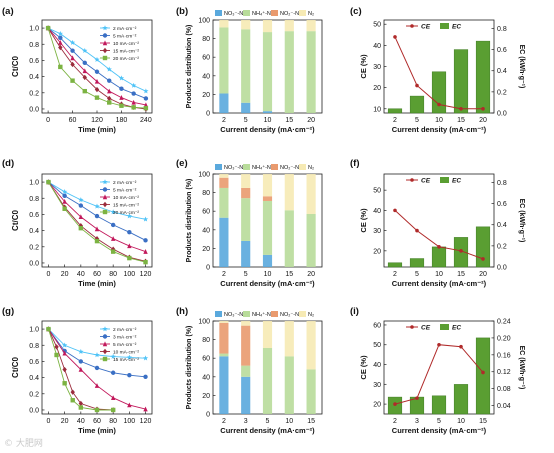 Image resolution: width=554 pixels, height=453 pixels. I want to click on panel-i-ytick-label: 50, so click(377, 345).